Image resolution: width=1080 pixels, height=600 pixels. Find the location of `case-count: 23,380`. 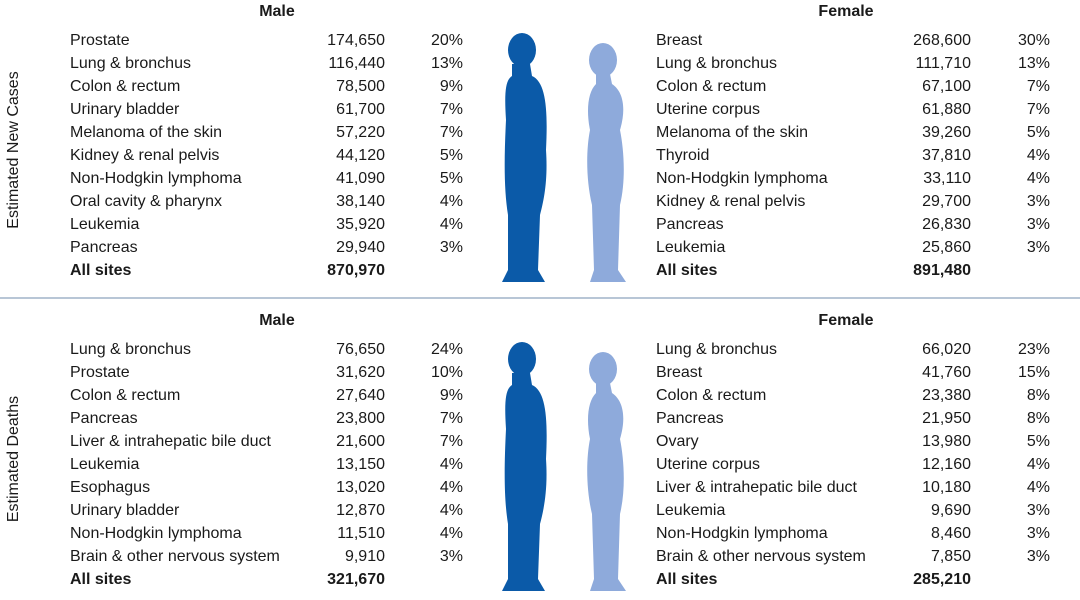

case-count: 23,380 is located at coordinates (946, 395).